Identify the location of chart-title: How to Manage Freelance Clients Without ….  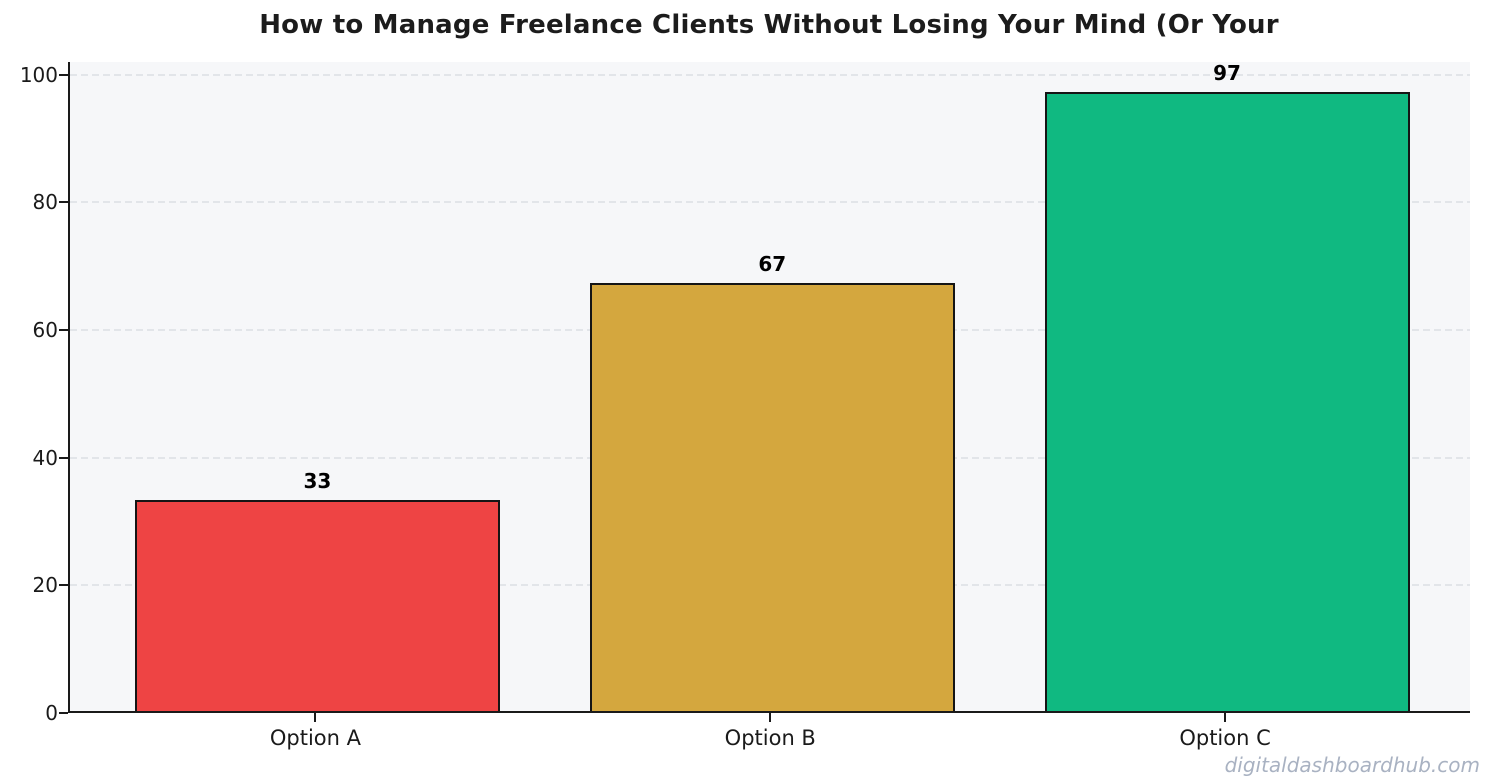
(769, 25).